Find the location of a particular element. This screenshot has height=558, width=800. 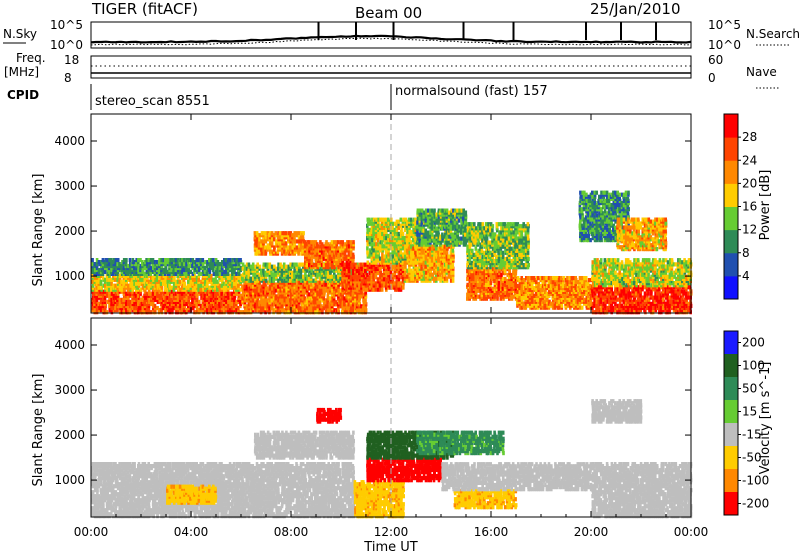

beam-label: Beam 00 is located at coordinates (388, 13).